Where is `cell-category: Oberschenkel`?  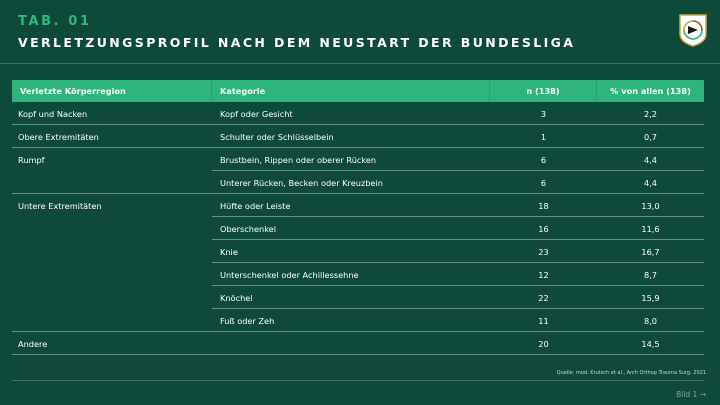 cell-category: Oberschenkel is located at coordinates (248, 228).